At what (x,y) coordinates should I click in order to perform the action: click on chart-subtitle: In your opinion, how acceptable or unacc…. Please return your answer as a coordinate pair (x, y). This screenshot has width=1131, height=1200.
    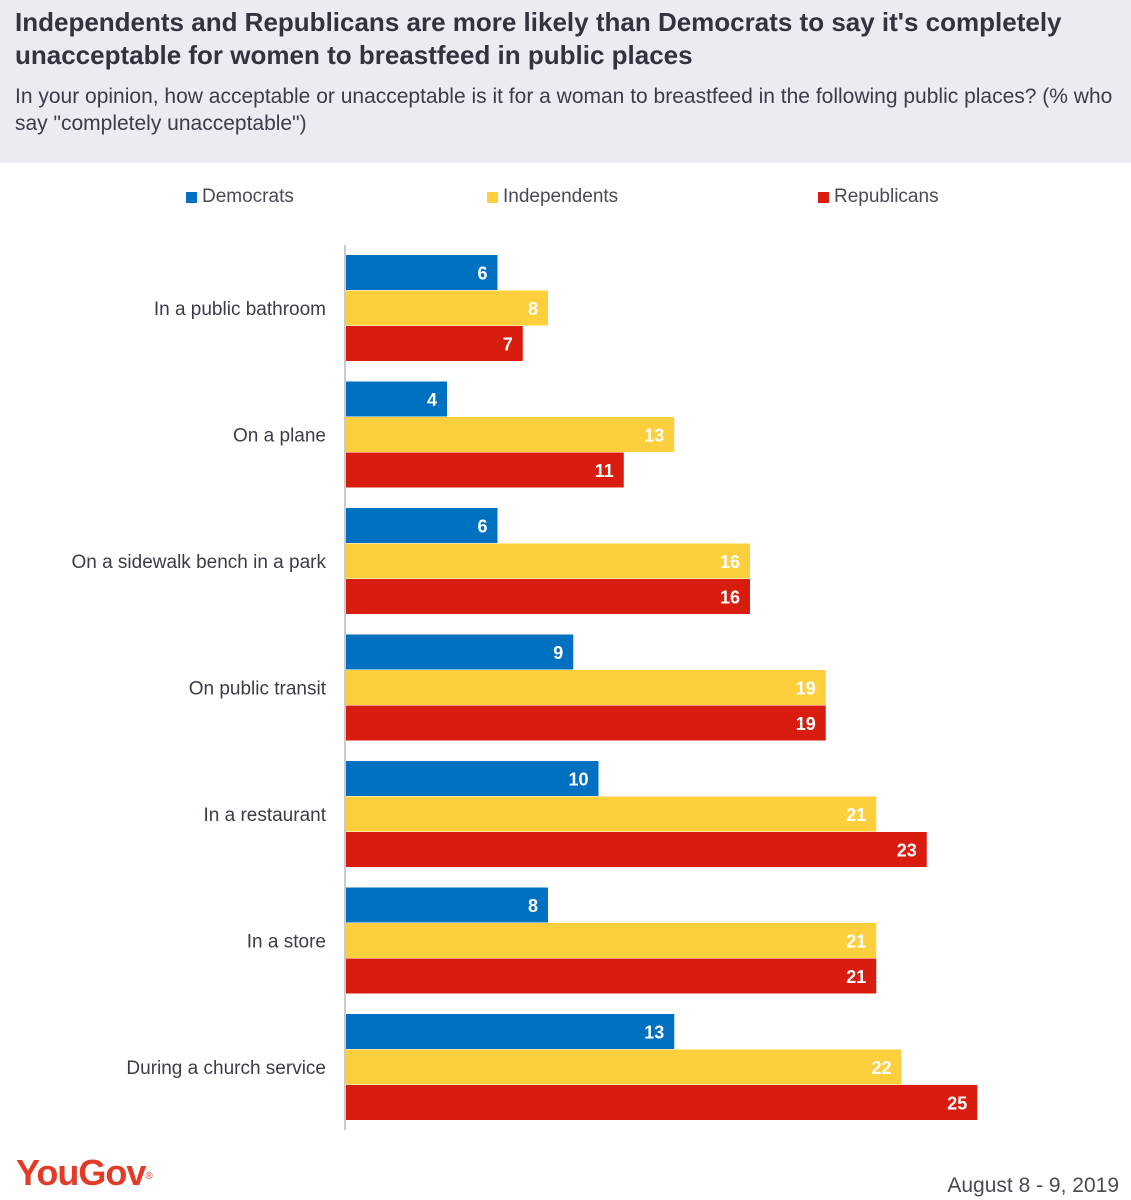
    Looking at the image, I should click on (564, 110).